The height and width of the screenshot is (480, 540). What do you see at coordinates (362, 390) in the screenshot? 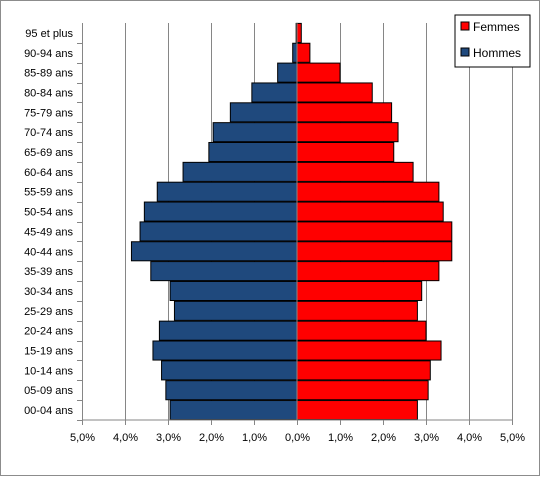
I see `bar-femmes-05-09-ans` at bounding box center [362, 390].